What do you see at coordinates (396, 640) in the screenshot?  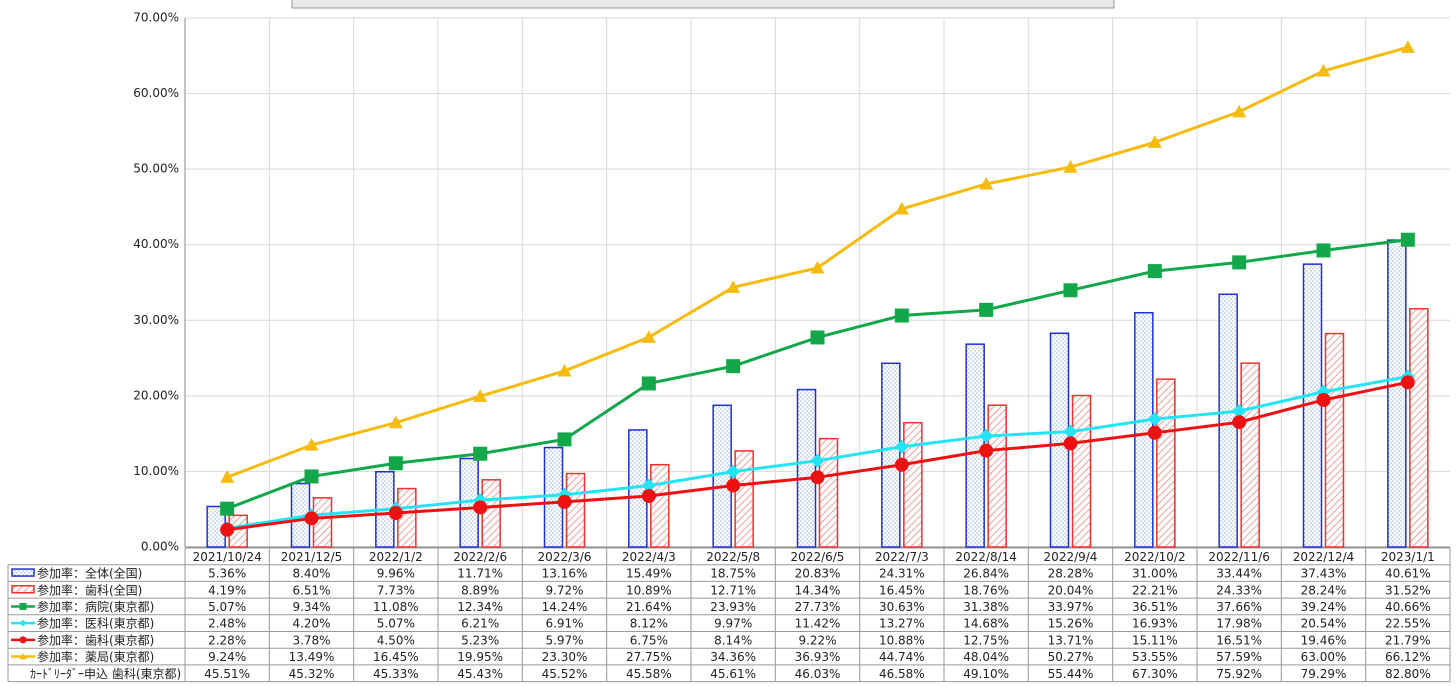 I see `table-cell: 4.50%` at bounding box center [396, 640].